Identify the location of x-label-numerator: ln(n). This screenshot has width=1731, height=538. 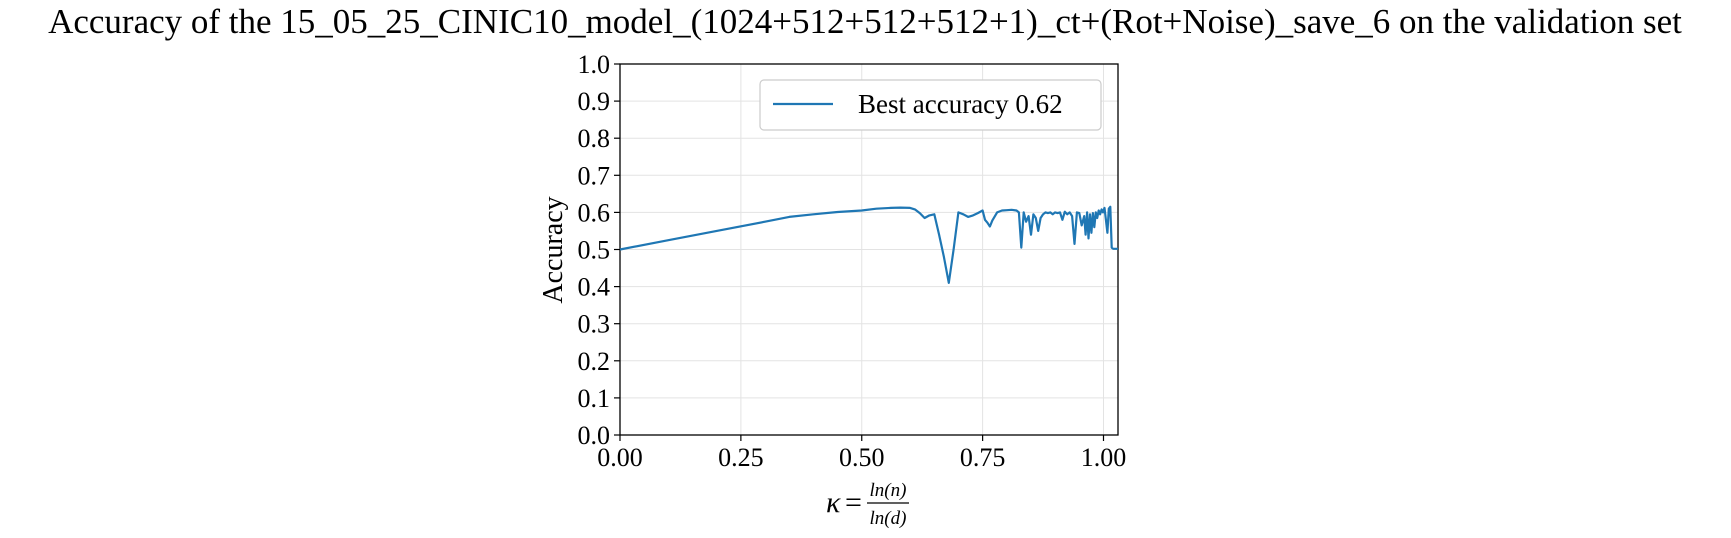
(888, 490).